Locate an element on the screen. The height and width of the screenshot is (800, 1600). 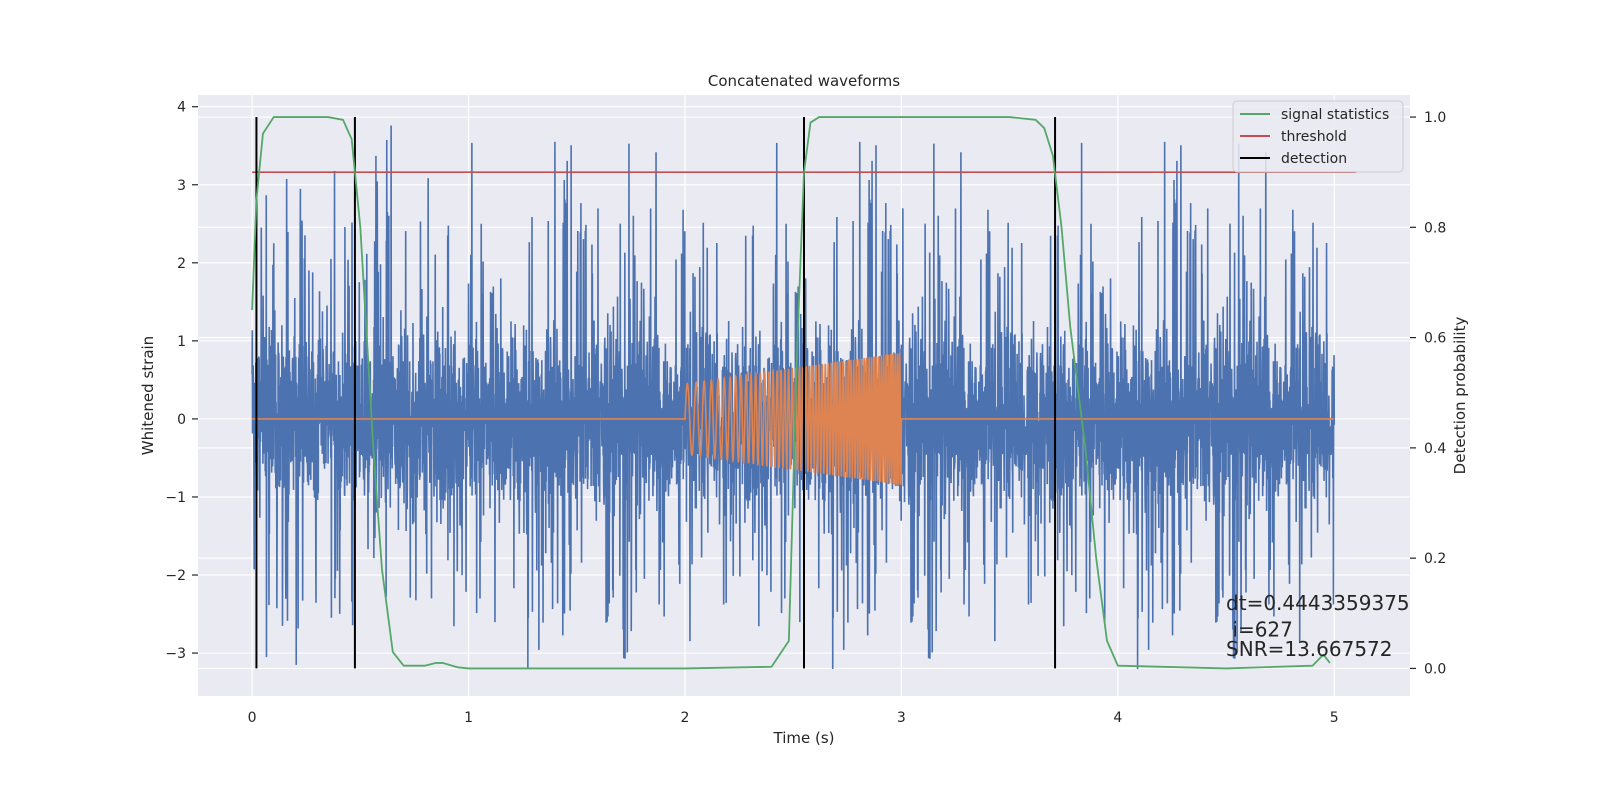
y2-axis-label: Detection probability is located at coordinates (1460, 396).